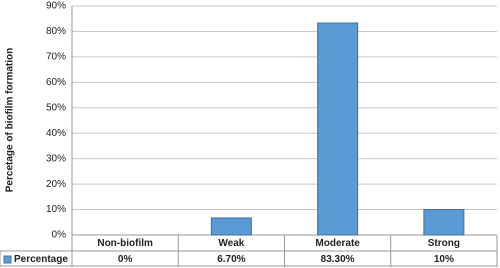 Image resolution: width=500 pixels, height=268 pixels. I want to click on y-tick-label: 10%, so click(56, 209).